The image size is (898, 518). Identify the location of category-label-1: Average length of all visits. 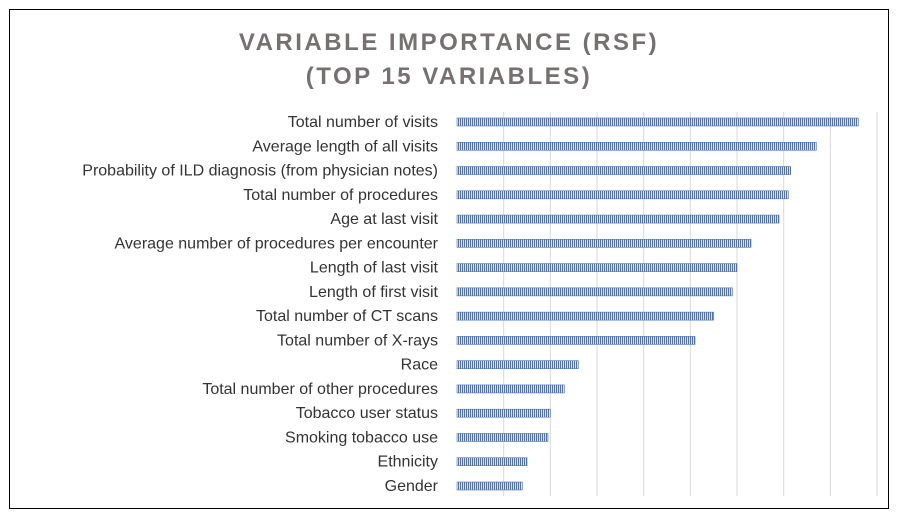
(345, 146).